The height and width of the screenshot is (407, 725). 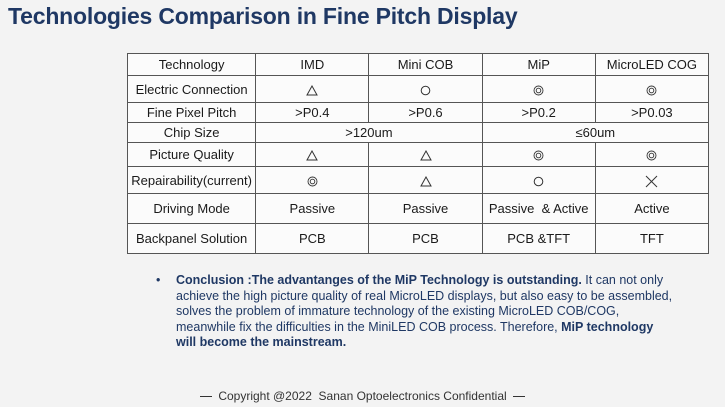 I want to click on row-label: Picture Quality, so click(x=191, y=154).